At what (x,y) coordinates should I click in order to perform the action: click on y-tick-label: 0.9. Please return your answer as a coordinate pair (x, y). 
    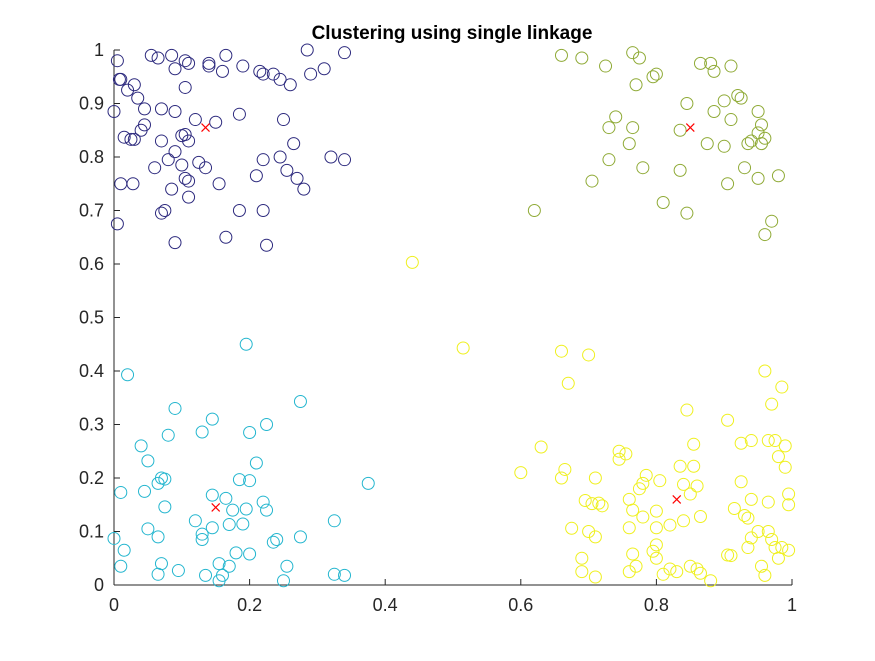
    Looking at the image, I should click on (91, 104).